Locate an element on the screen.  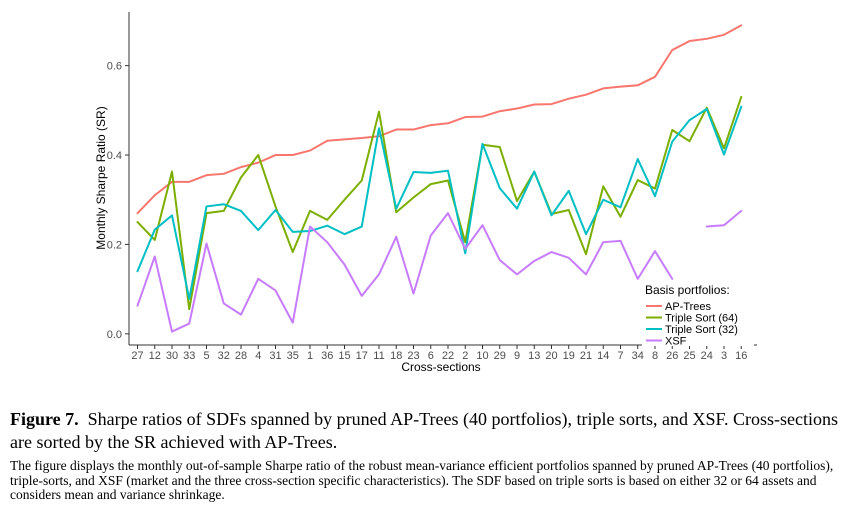
x-tick-label: 22 is located at coordinates (448, 356).